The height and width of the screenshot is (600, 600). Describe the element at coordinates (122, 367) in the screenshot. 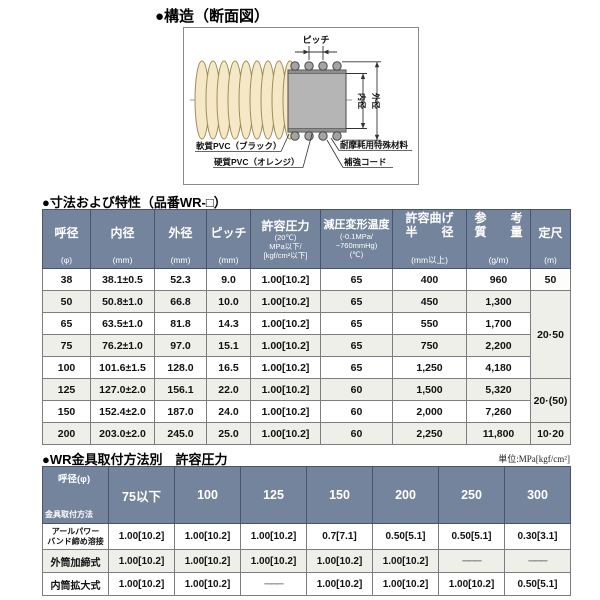

I see `cell-inner: 101.6±1.5` at that location.